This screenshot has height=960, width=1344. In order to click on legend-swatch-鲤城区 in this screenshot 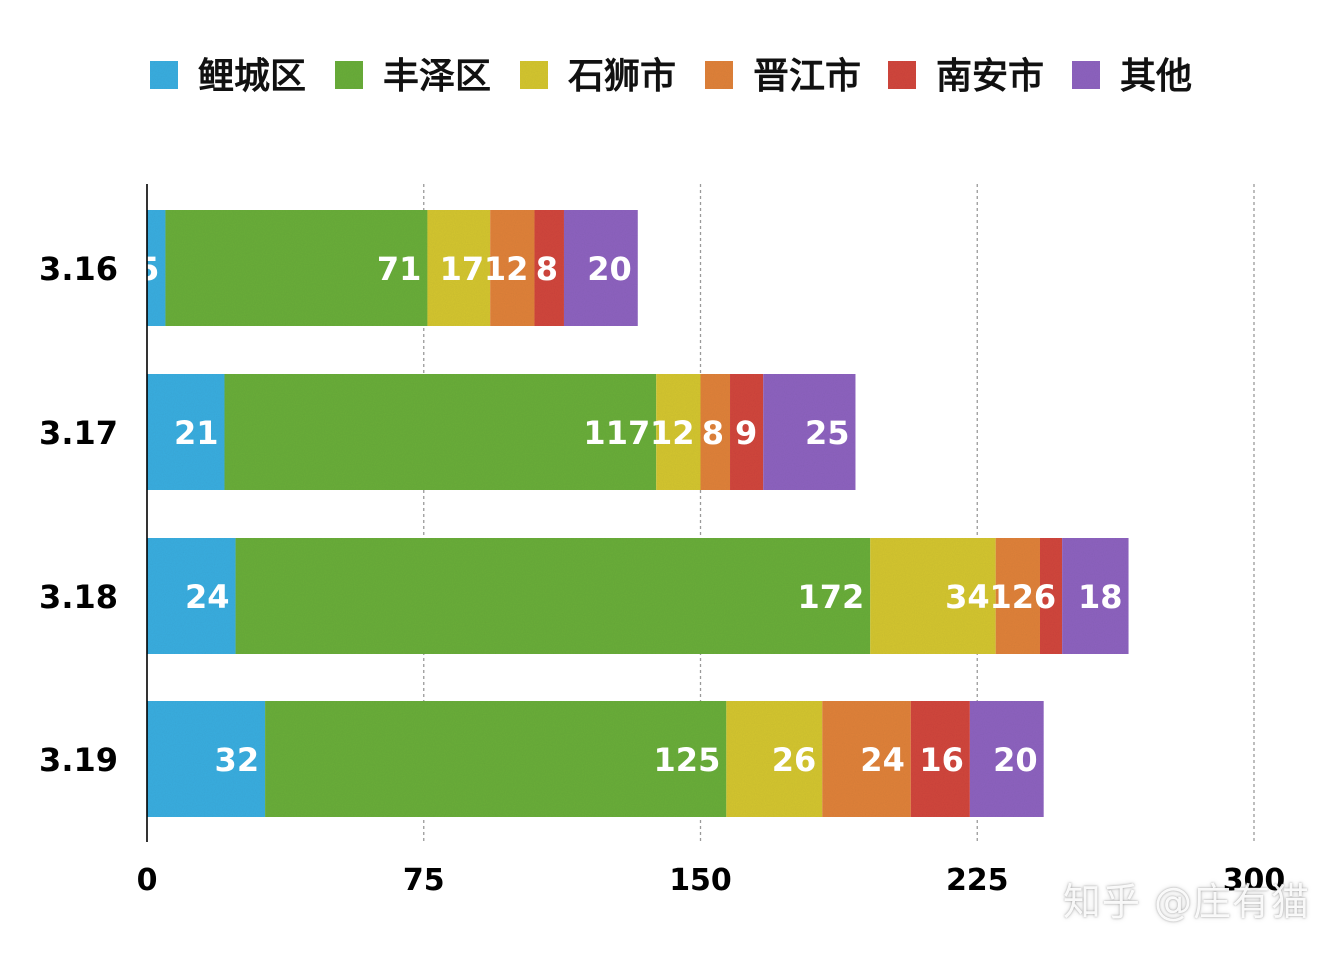, I will do `click(164, 75)`.